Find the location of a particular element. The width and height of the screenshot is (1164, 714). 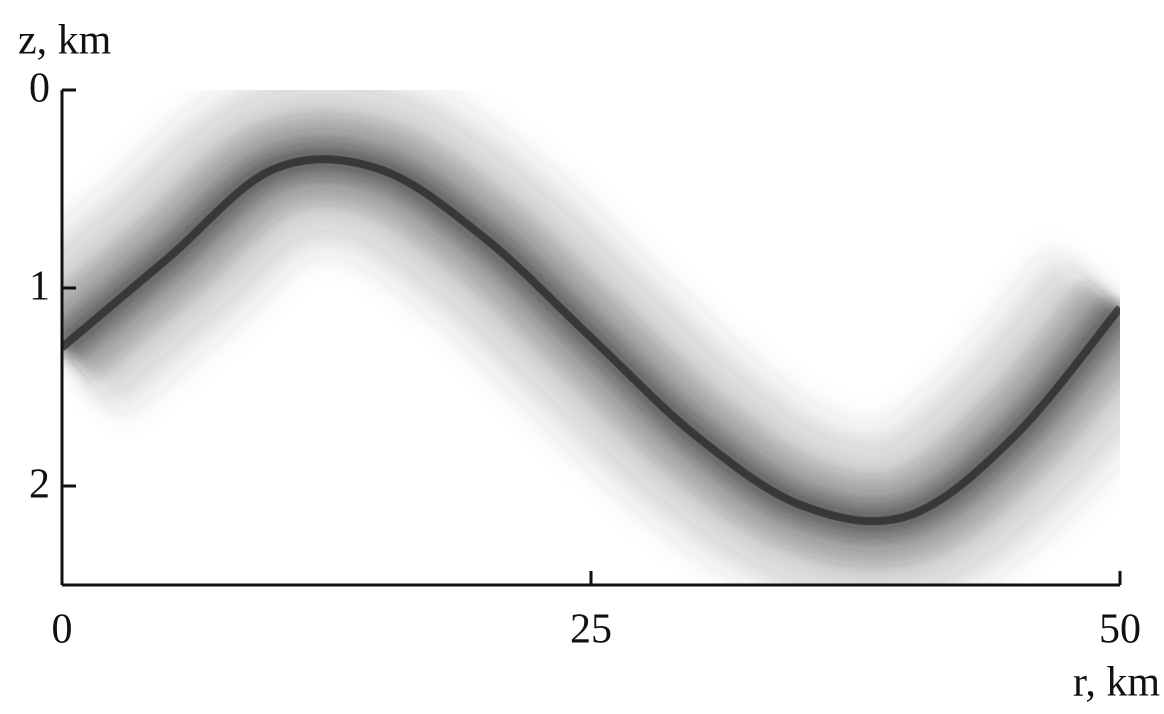

y-tick-label: 1 is located at coordinates (39, 287).